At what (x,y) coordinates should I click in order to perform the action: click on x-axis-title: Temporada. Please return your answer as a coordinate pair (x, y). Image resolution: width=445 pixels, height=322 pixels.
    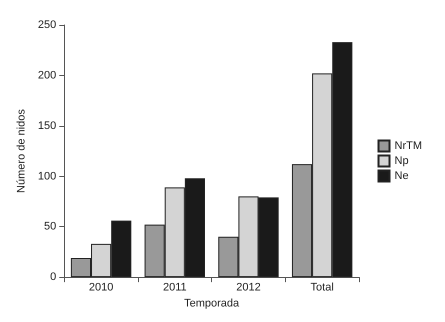
    Looking at the image, I should click on (212, 304).